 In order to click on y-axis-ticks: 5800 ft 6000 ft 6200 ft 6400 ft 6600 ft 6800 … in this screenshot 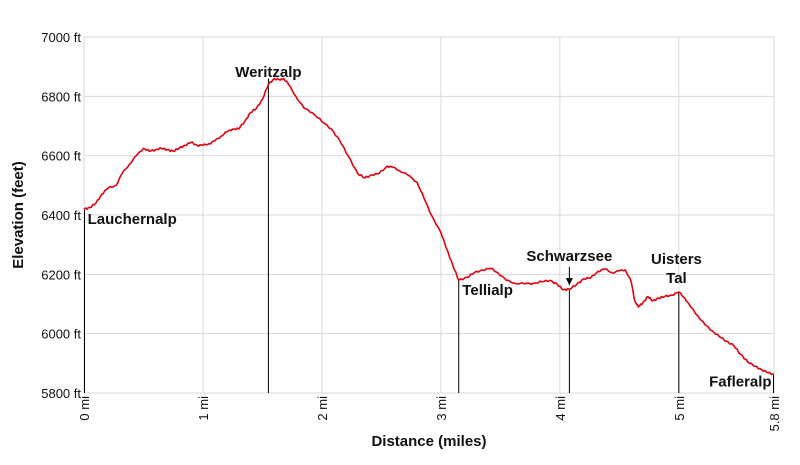, I will do `click(61, 215)`.